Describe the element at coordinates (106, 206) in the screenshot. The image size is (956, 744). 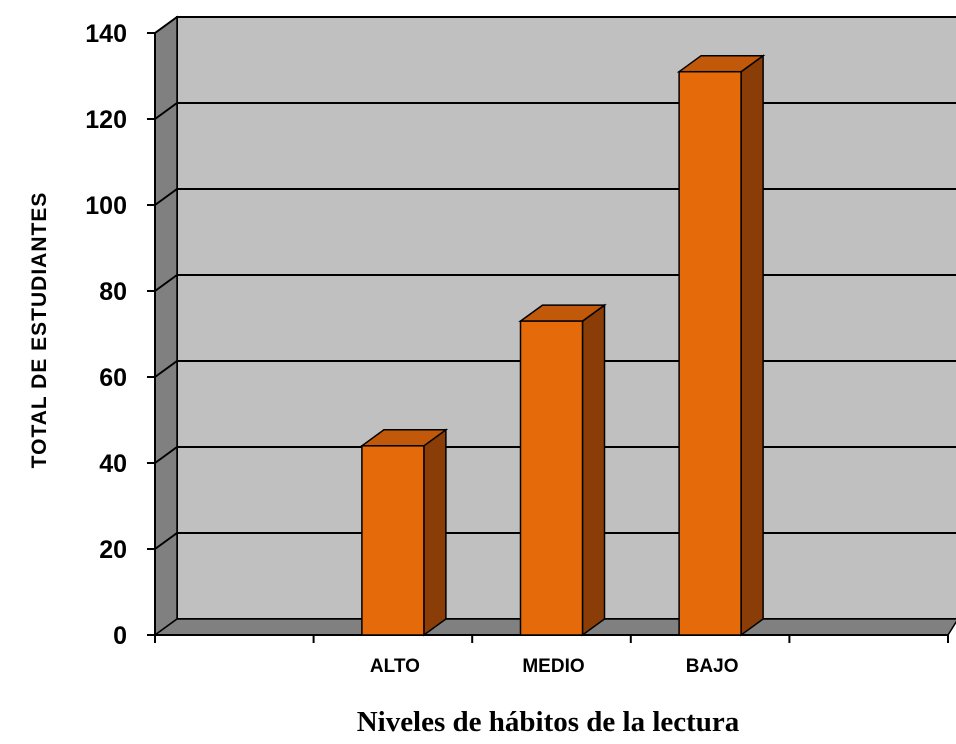
I see `y-tick-label: 100` at that location.